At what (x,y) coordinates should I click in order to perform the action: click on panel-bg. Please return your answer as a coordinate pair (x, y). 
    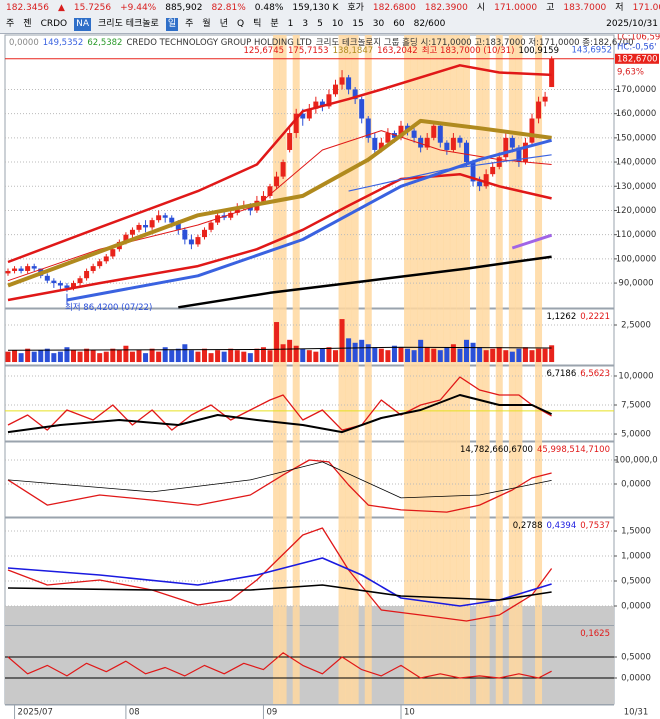
    Looking at the image, I should click on (309, 403).